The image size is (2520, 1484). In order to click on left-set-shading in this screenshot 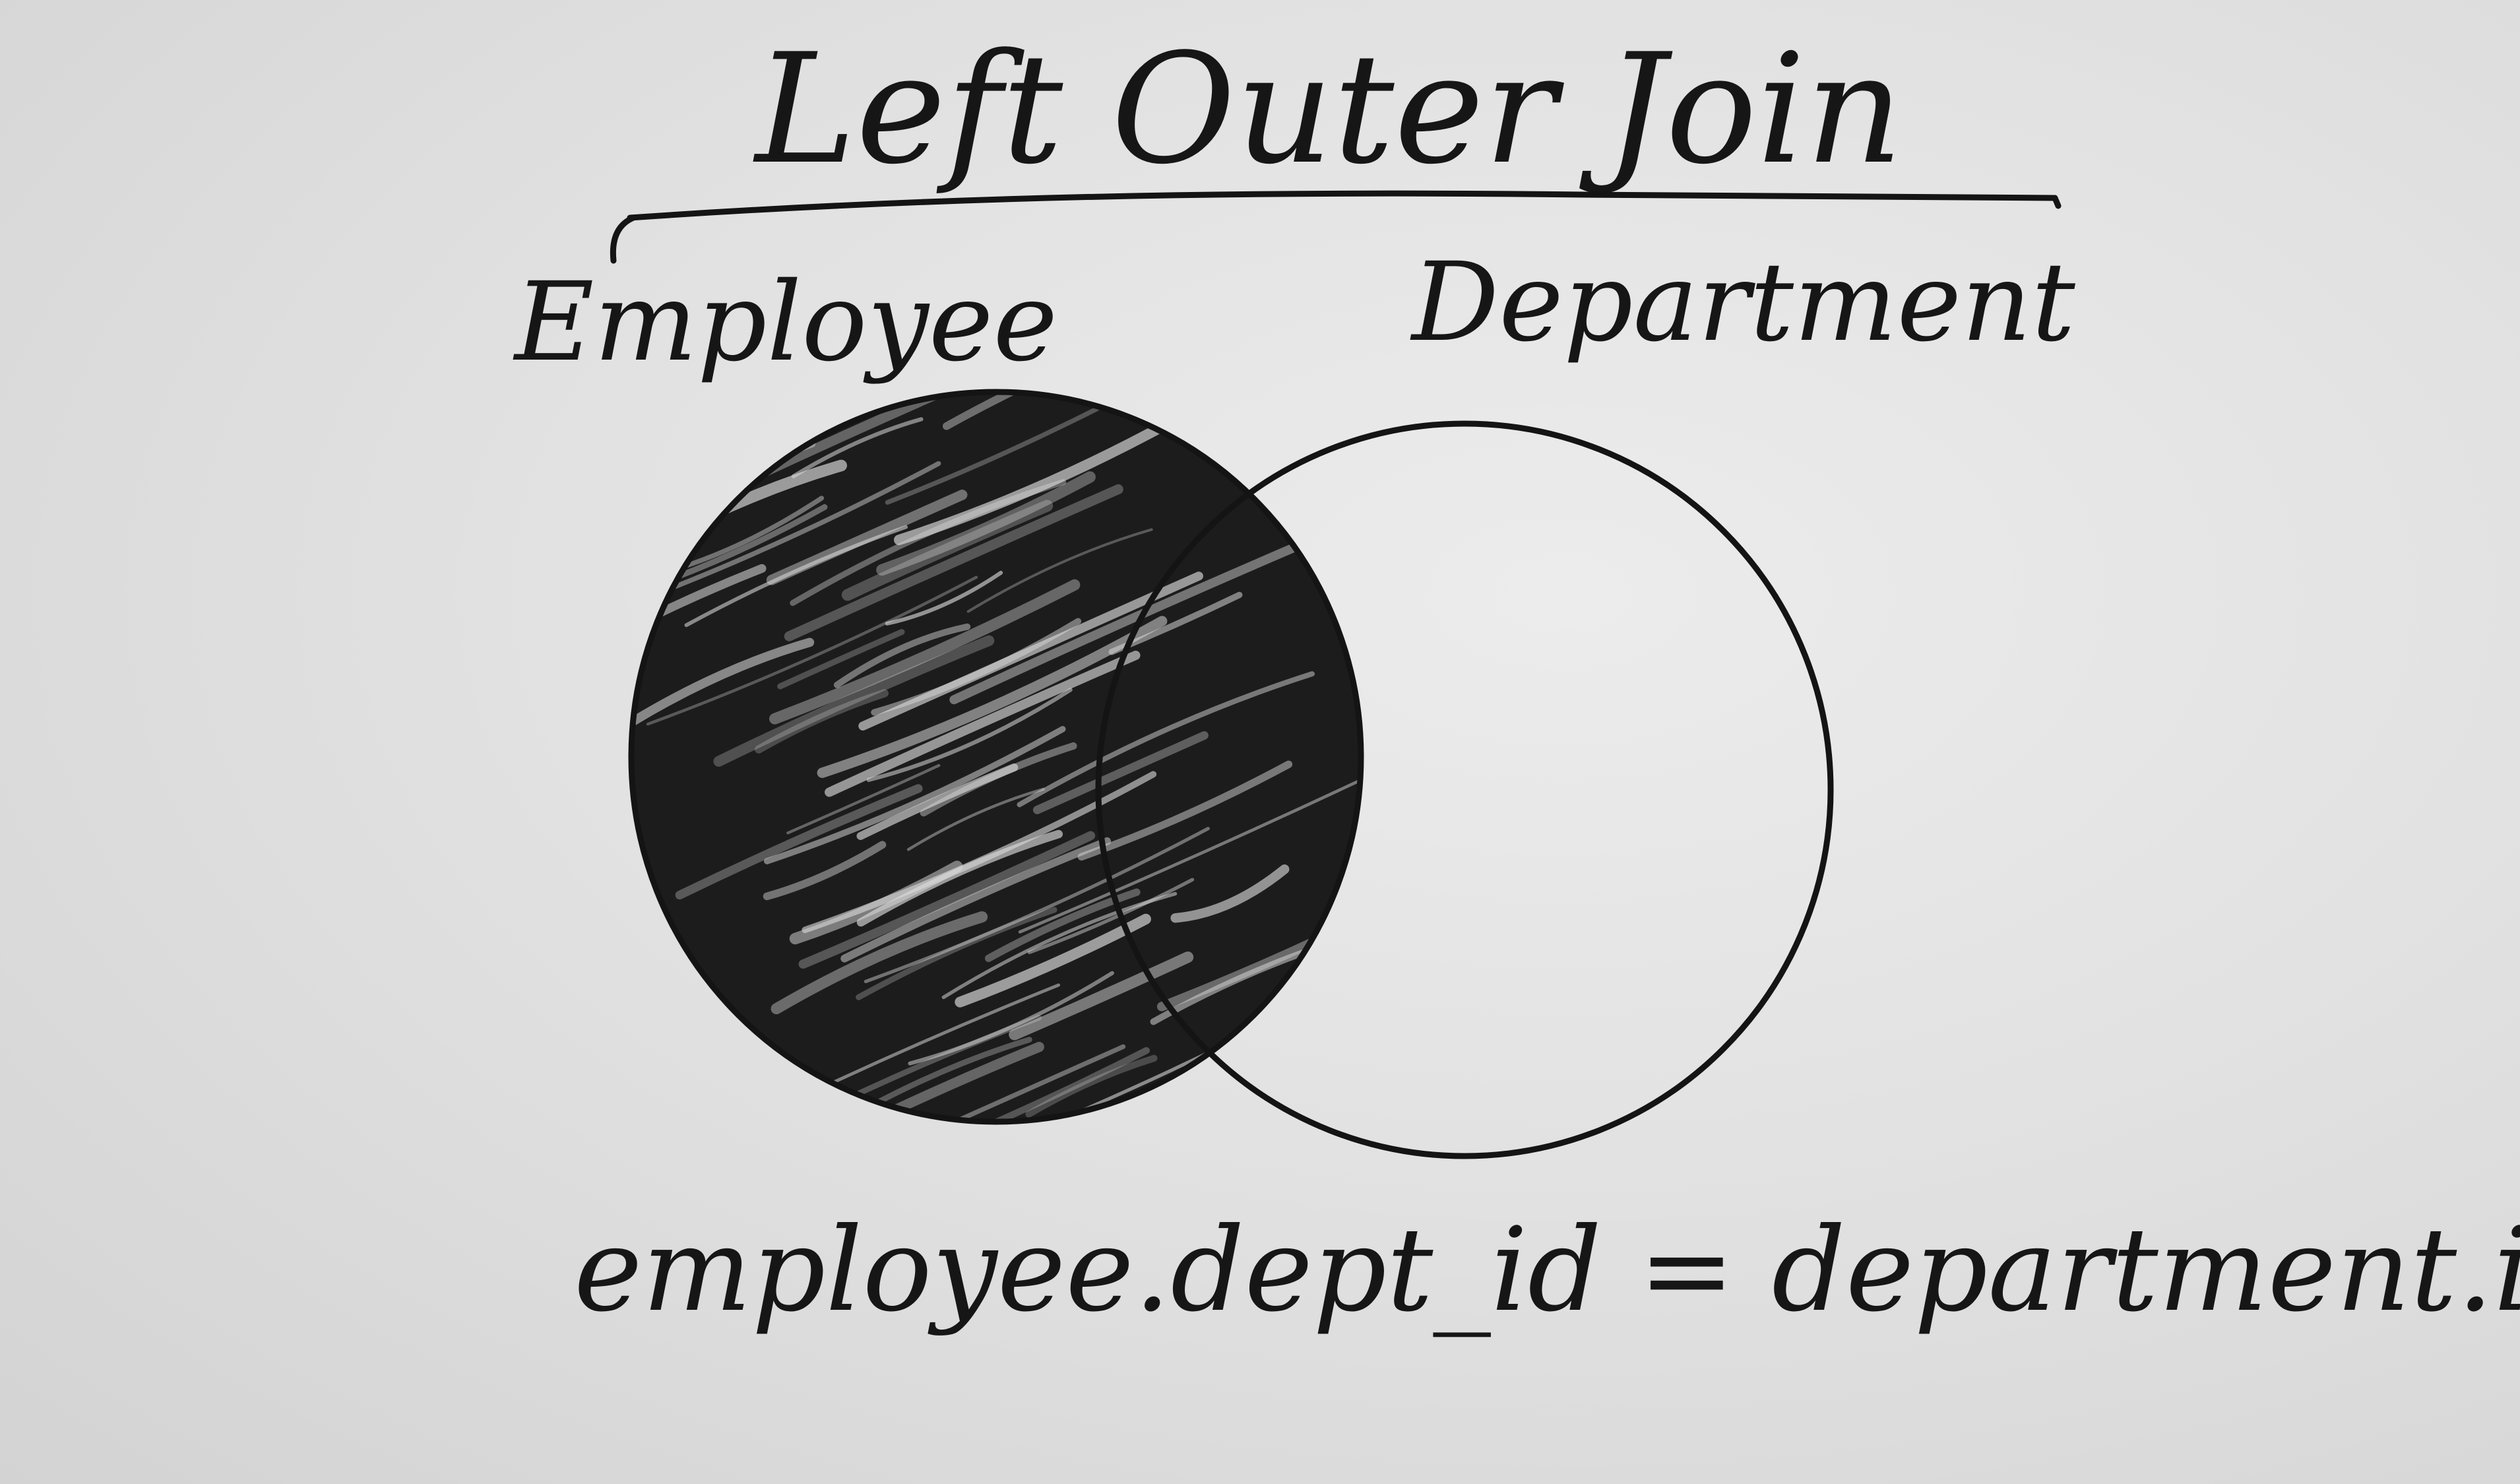, I will do `click(996, 757)`.